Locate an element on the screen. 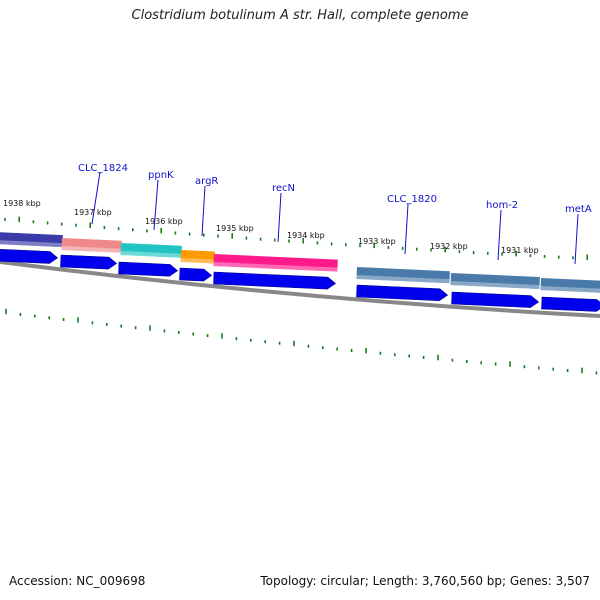  position-label-1932: 1932 kbp is located at coordinates (449, 246).